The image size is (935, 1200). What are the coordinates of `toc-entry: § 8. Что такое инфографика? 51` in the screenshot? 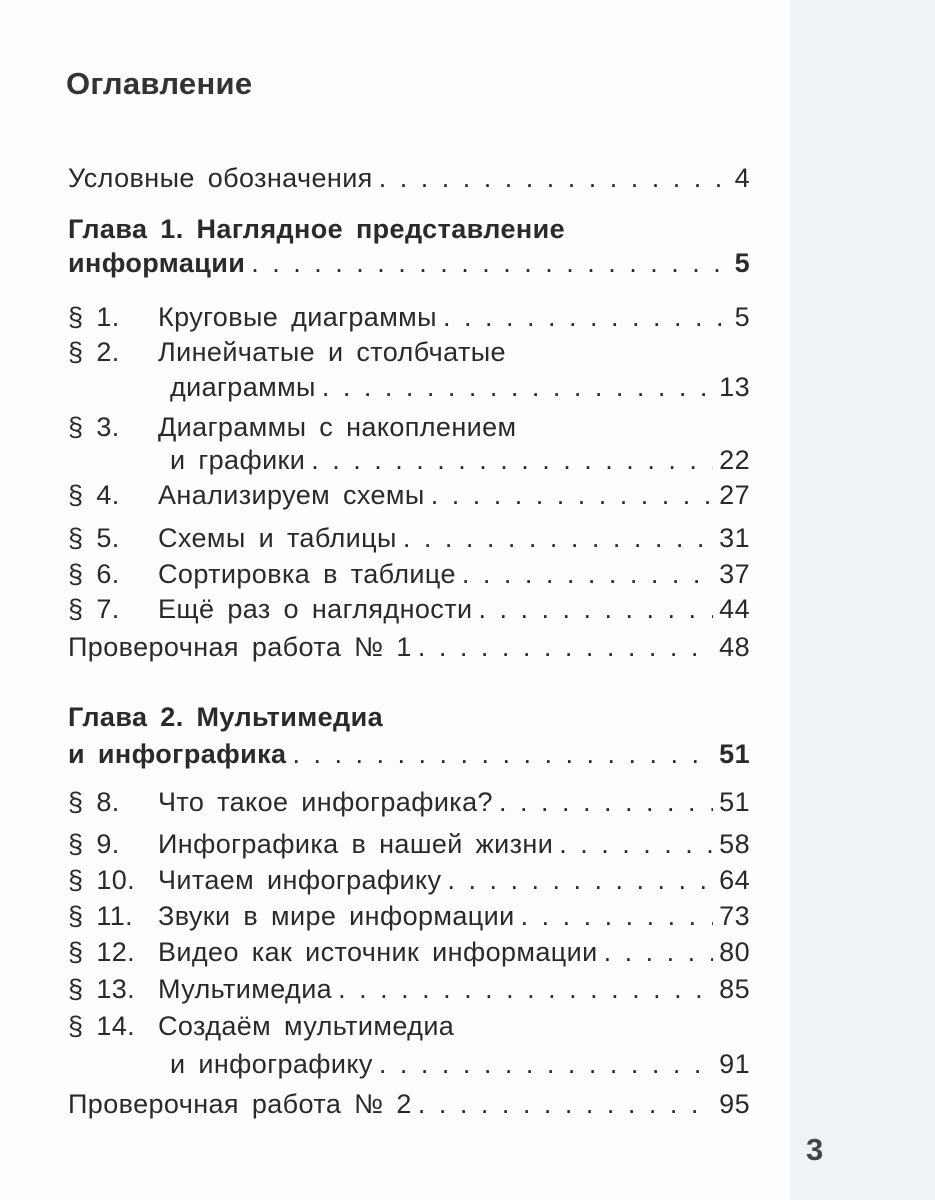 It's located at (409, 804).